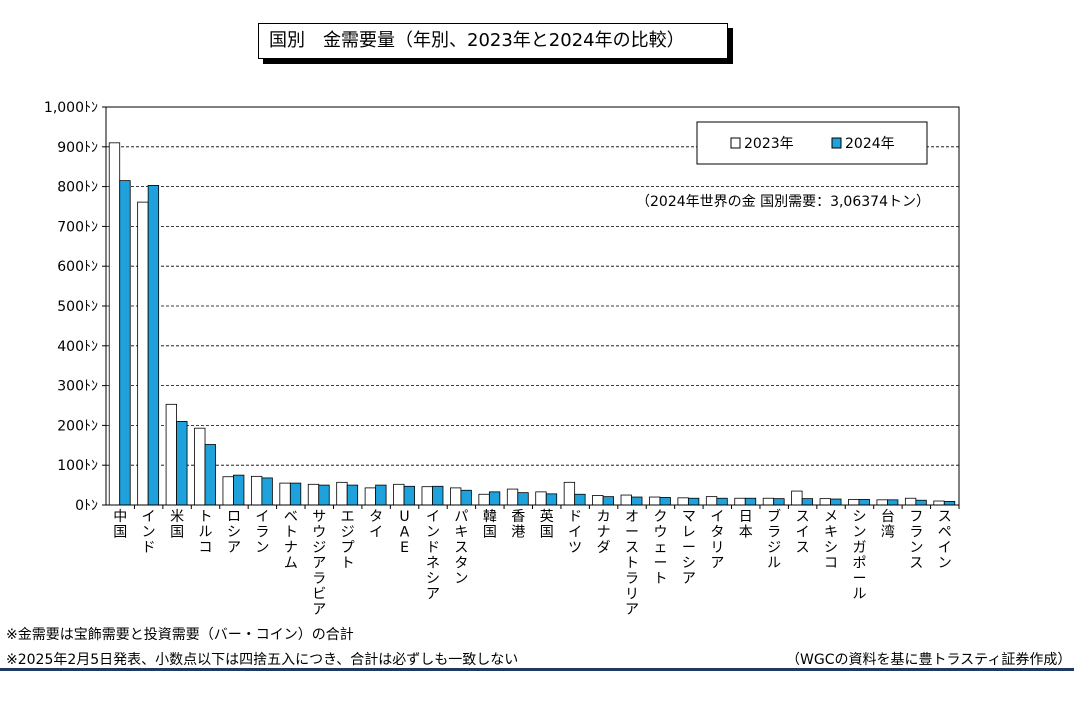 The width and height of the screenshot is (1074, 707). I want to click on legend-box, so click(812, 143).